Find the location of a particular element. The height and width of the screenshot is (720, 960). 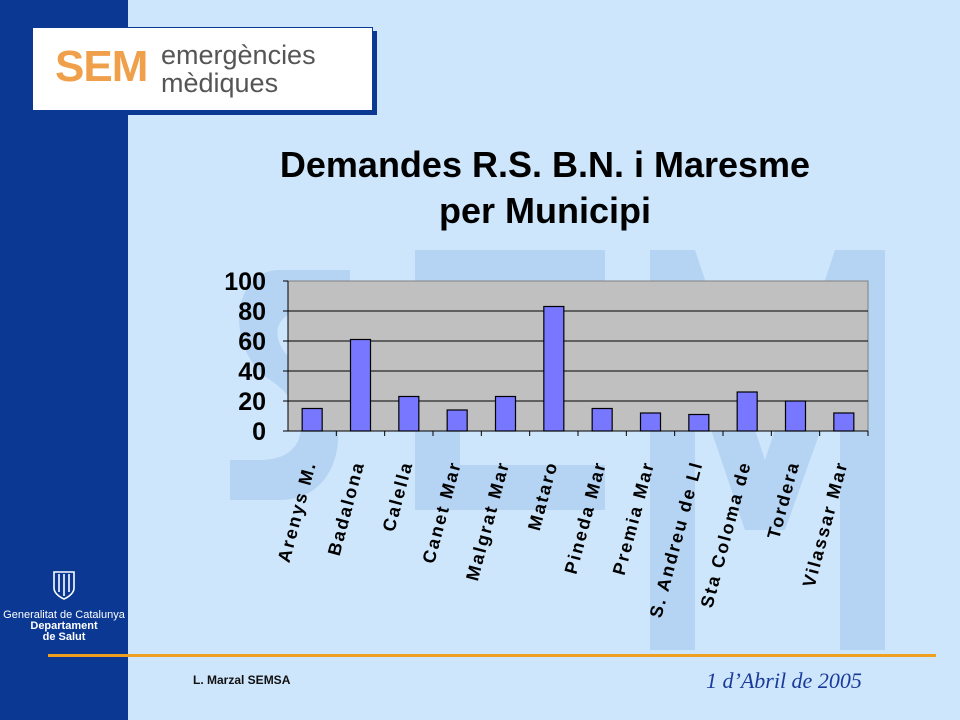

y-tick-label: 20 is located at coordinates (252, 402).